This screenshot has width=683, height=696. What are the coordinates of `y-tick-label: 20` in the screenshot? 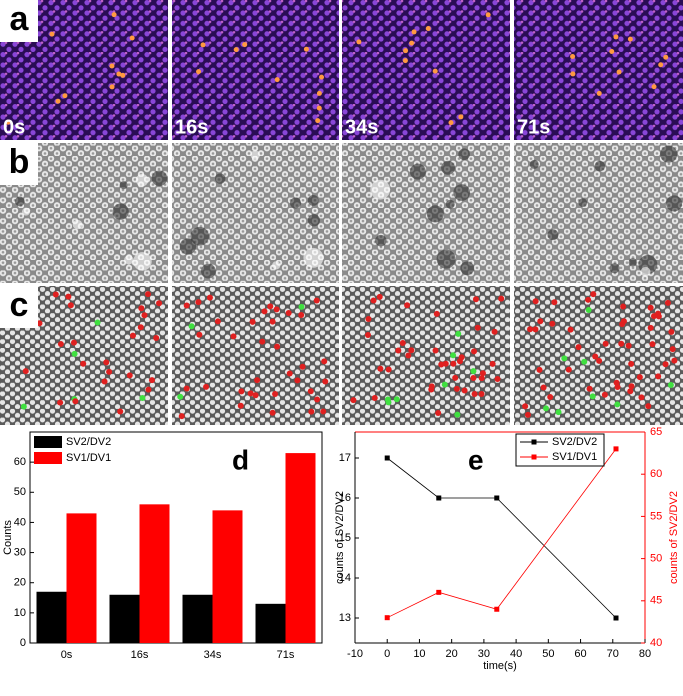 It's located at (20, 583).